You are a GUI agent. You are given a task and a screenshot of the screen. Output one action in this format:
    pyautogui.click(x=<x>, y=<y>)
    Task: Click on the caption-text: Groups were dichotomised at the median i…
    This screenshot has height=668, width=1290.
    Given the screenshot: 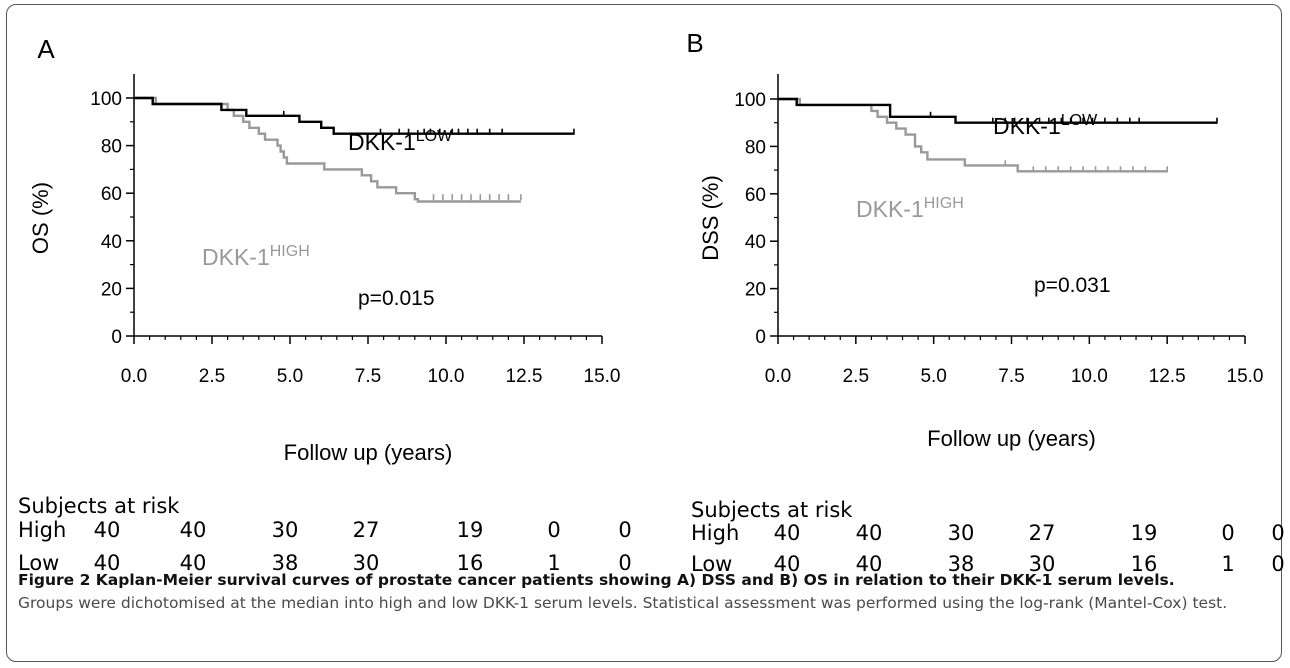 What is the action you would take?
    pyautogui.click(x=623, y=603)
    